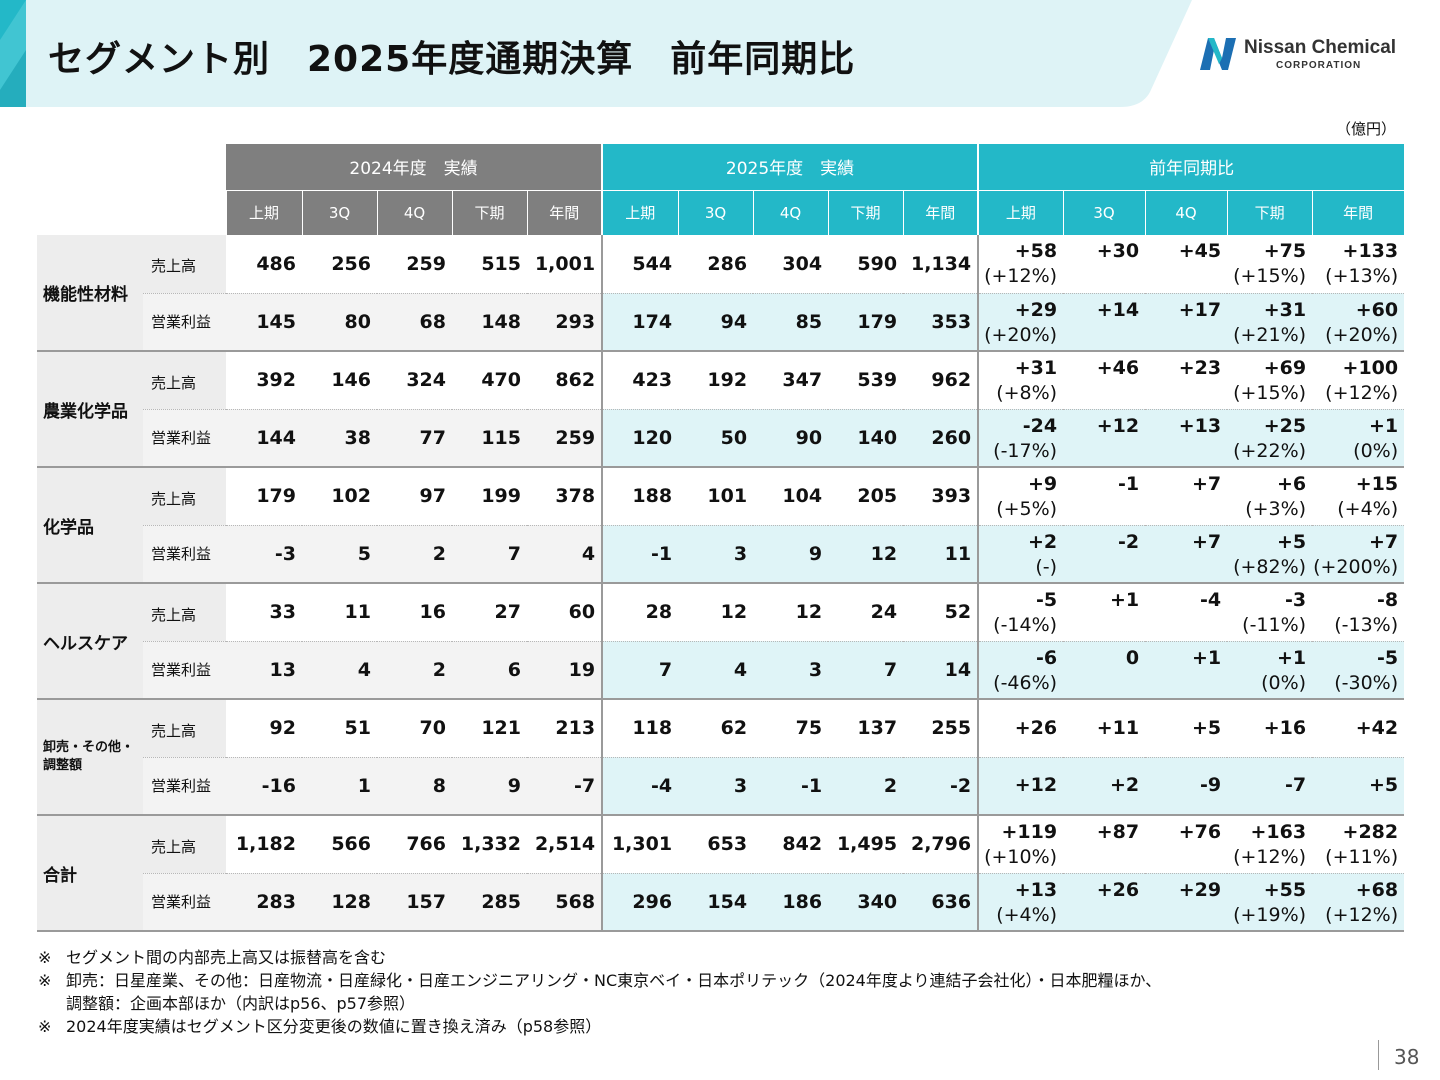 The image size is (1440, 1080). I want to click on value-2025-cell: 14, so click(941, 670).